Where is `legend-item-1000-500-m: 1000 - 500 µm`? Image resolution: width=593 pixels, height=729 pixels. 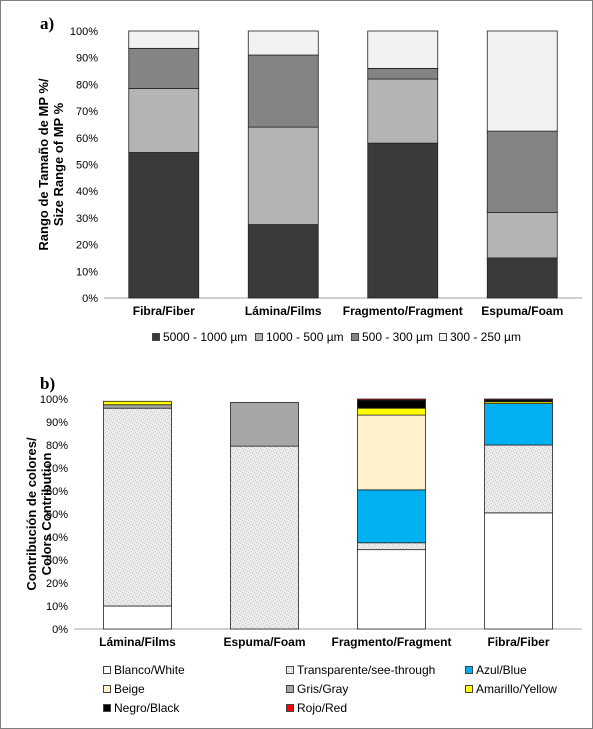
legend-item-1000-500-m: 1000 - 500 µm is located at coordinates (299, 337).